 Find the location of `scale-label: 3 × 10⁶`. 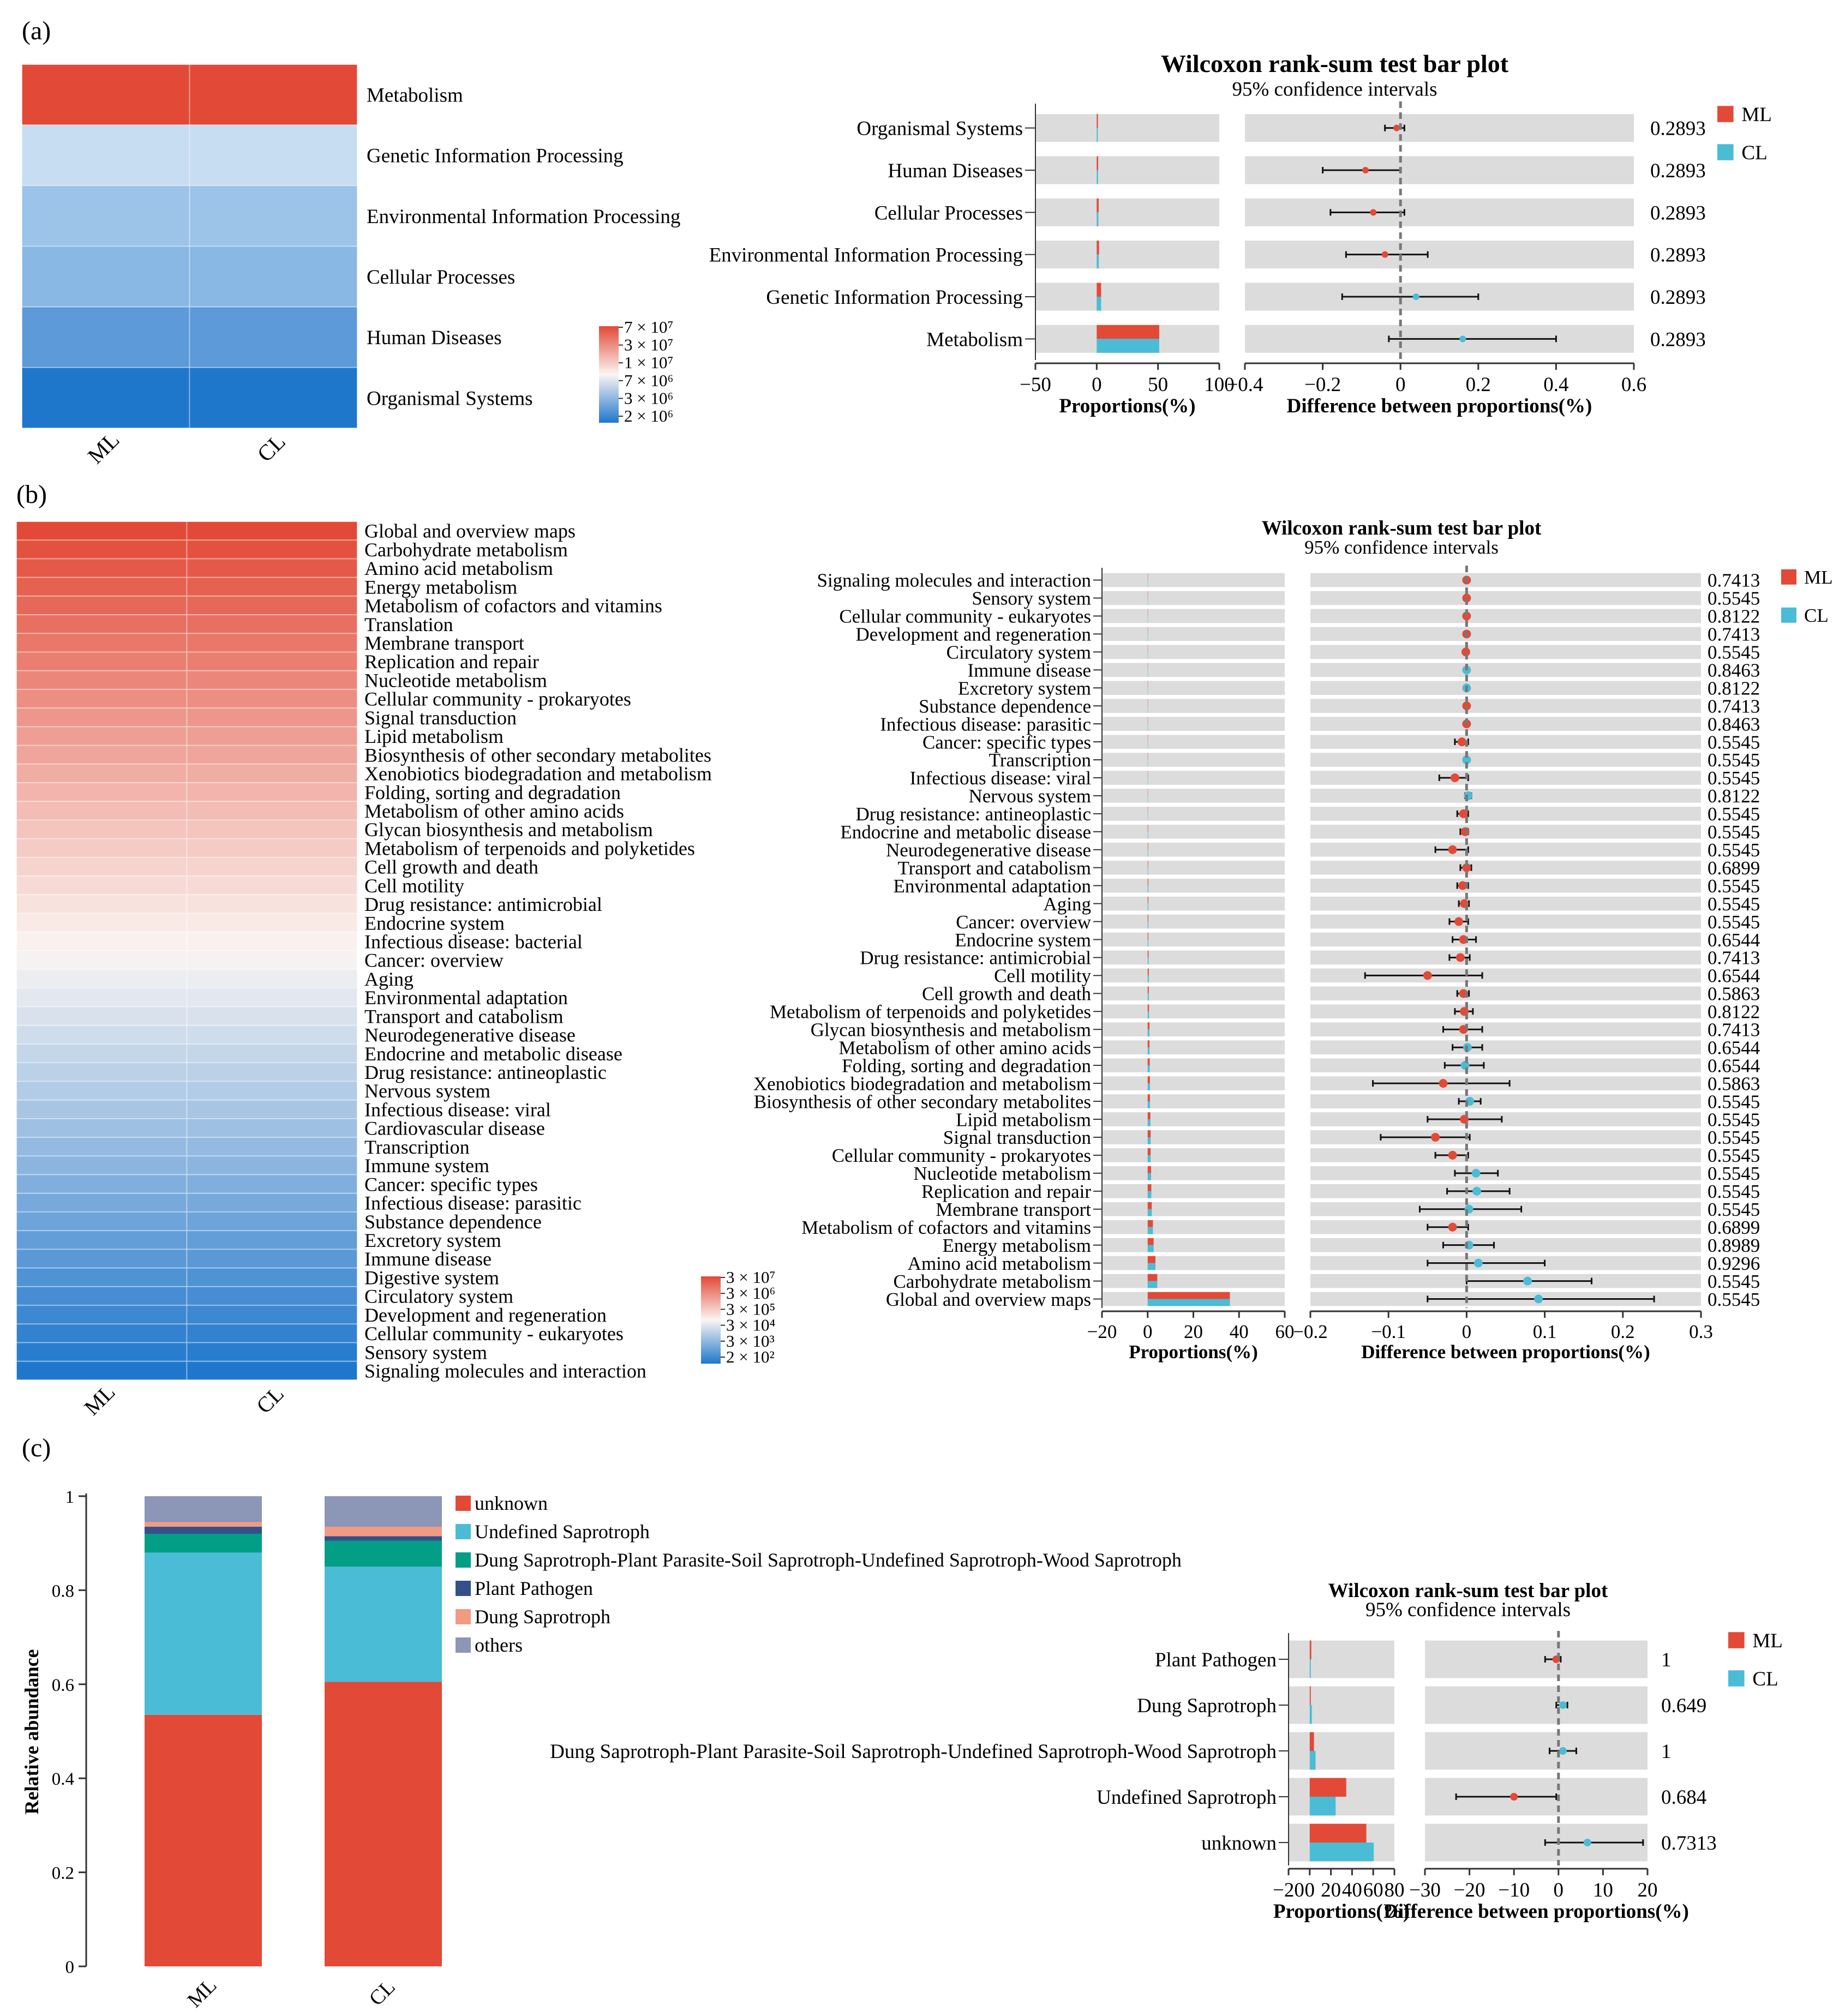

scale-label: 3 × 10⁶ is located at coordinates (750, 1293).